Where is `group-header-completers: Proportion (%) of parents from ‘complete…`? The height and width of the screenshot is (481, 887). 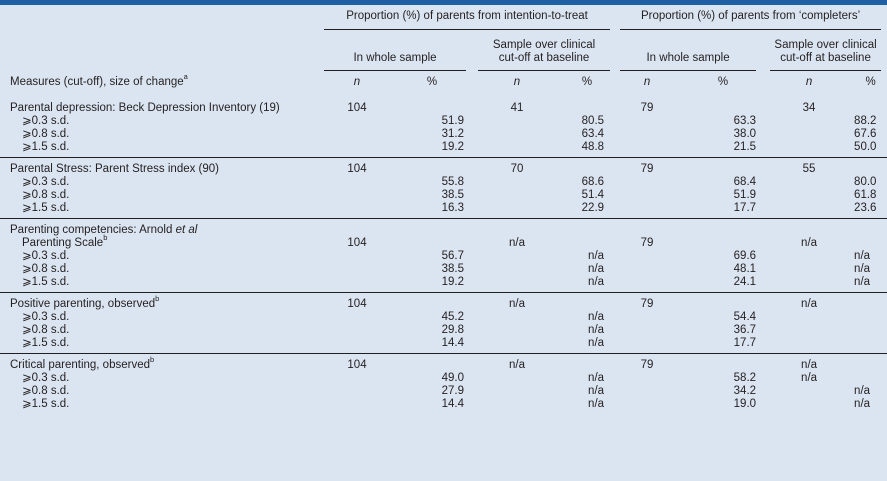
group-header-completers: Proportion (%) of parents from ‘complete… is located at coordinates (749, 18).